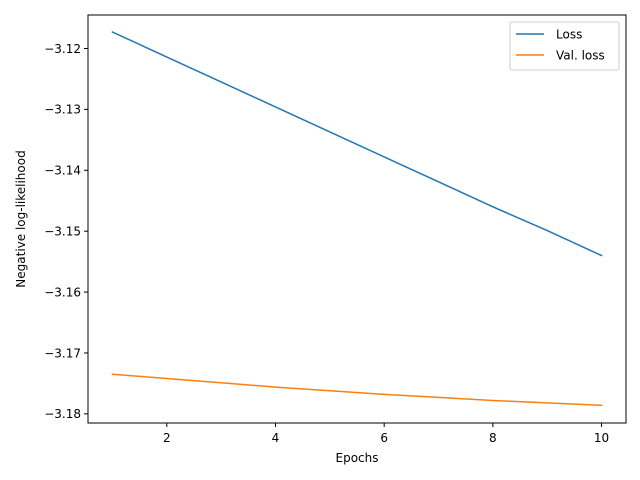 The height and width of the screenshot is (480, 640). Describe the element at coordinates (62, 353) in the screenshot. I see `y-tick-label: −3.17` at that location.